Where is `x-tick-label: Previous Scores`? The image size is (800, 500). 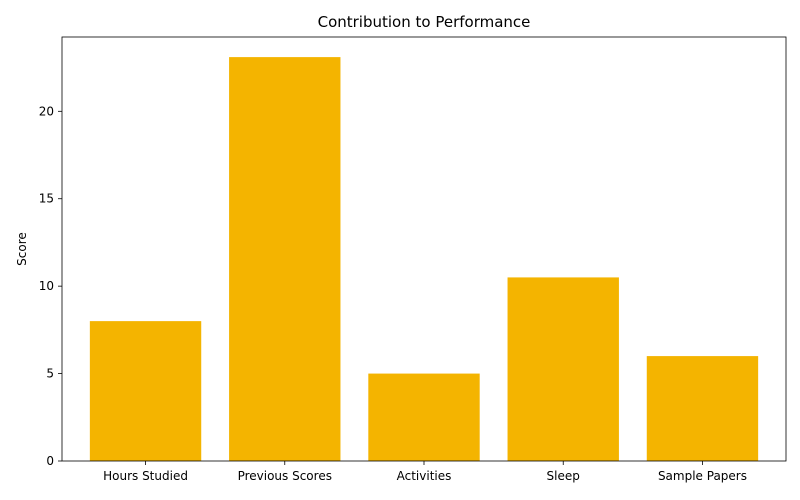 x-tick-label: Previous Scores is located at coordinates (285, 476).